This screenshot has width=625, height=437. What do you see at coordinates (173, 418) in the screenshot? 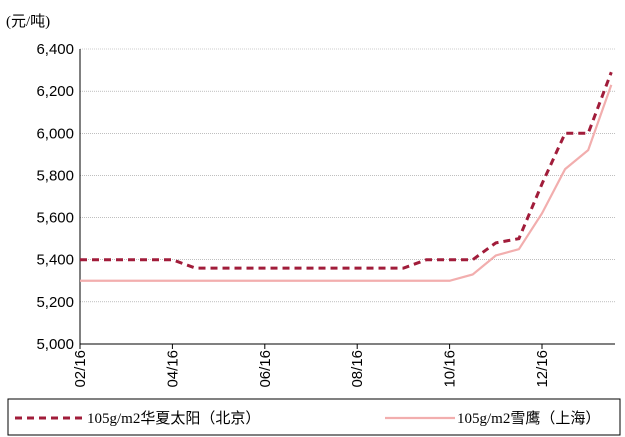
I see `legend-label: 105g/m2华夏太阳（北京）` at bounding box center [173, 418].